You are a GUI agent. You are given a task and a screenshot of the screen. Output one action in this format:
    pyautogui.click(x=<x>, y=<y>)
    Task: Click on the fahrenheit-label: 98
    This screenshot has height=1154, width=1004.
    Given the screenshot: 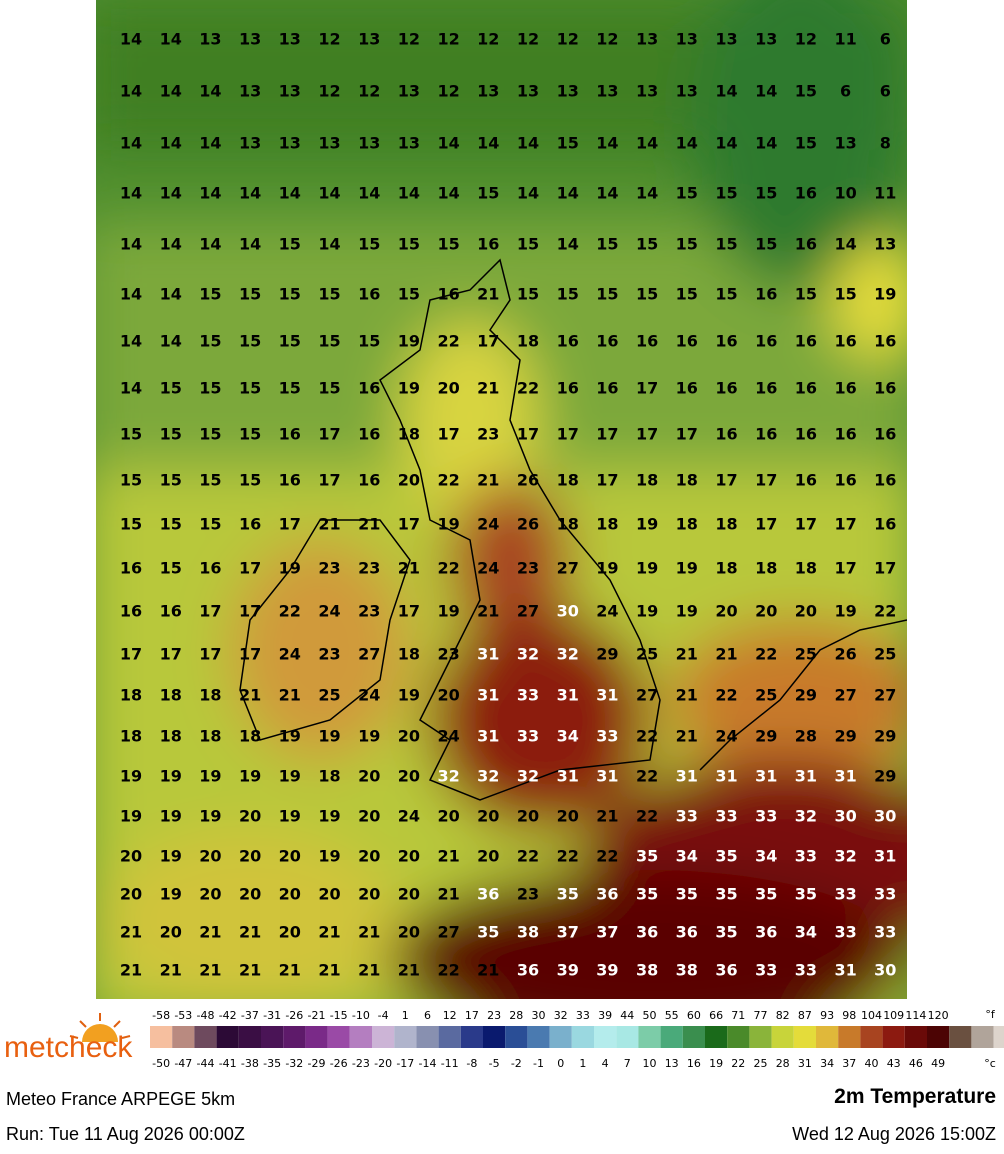 What is the action you would take?
    pyautogui.click(x=849, y=1015)
    